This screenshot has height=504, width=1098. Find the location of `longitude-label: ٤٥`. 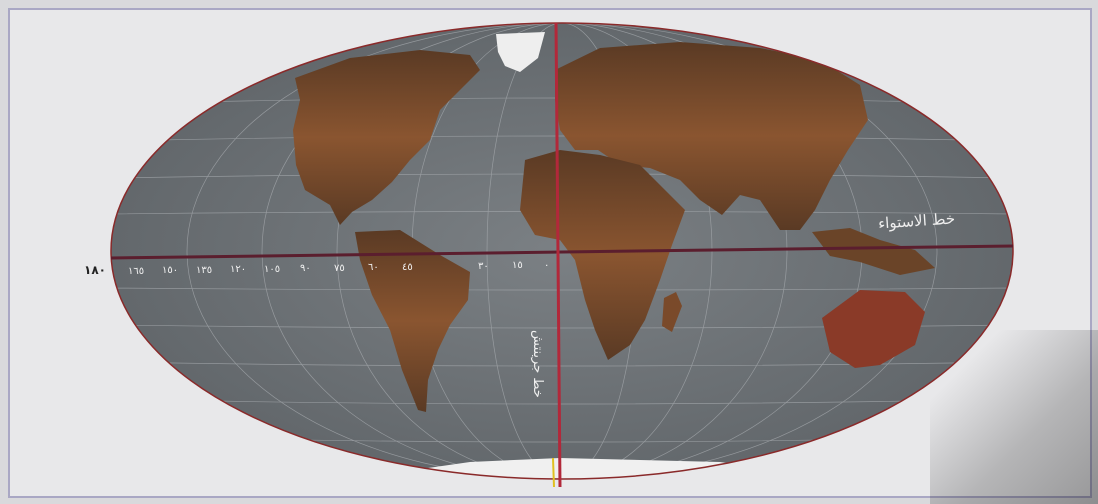

longitude-label: ٤٥ is located at coordinates (407, 267).